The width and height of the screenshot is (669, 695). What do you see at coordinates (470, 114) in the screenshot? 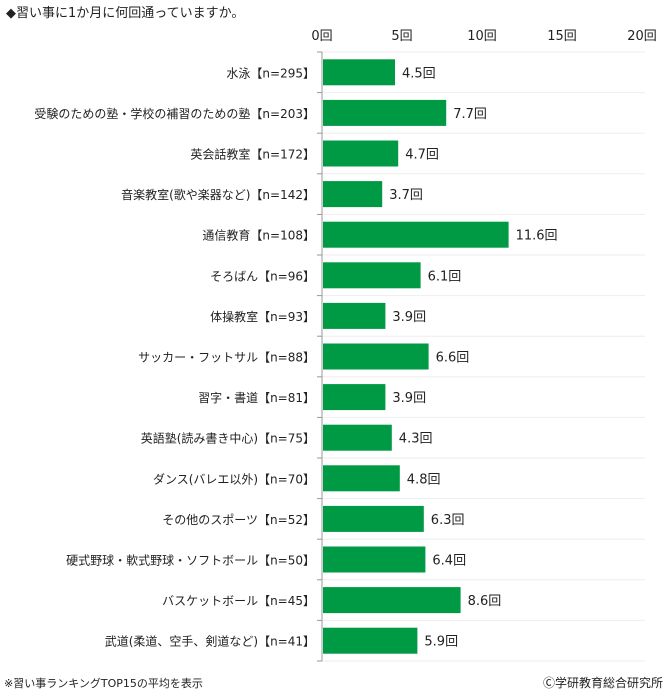
I see `data-label: 7.7回` at bounding box center [470, 114].